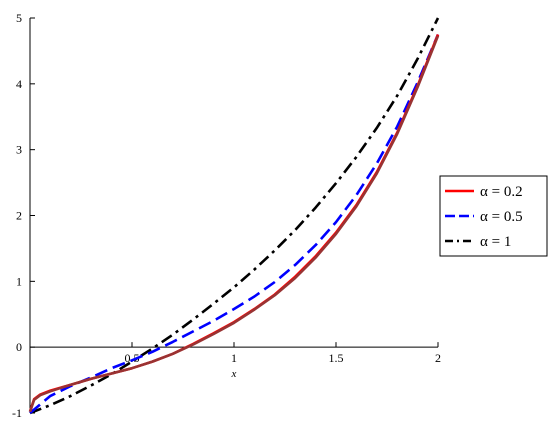 The width and height of the screenshot is (550, 428). Describe the element at coordinates (283, 353) in the screenshot. I see `x-ticks: 0.5 1 1.5 2` at that location.